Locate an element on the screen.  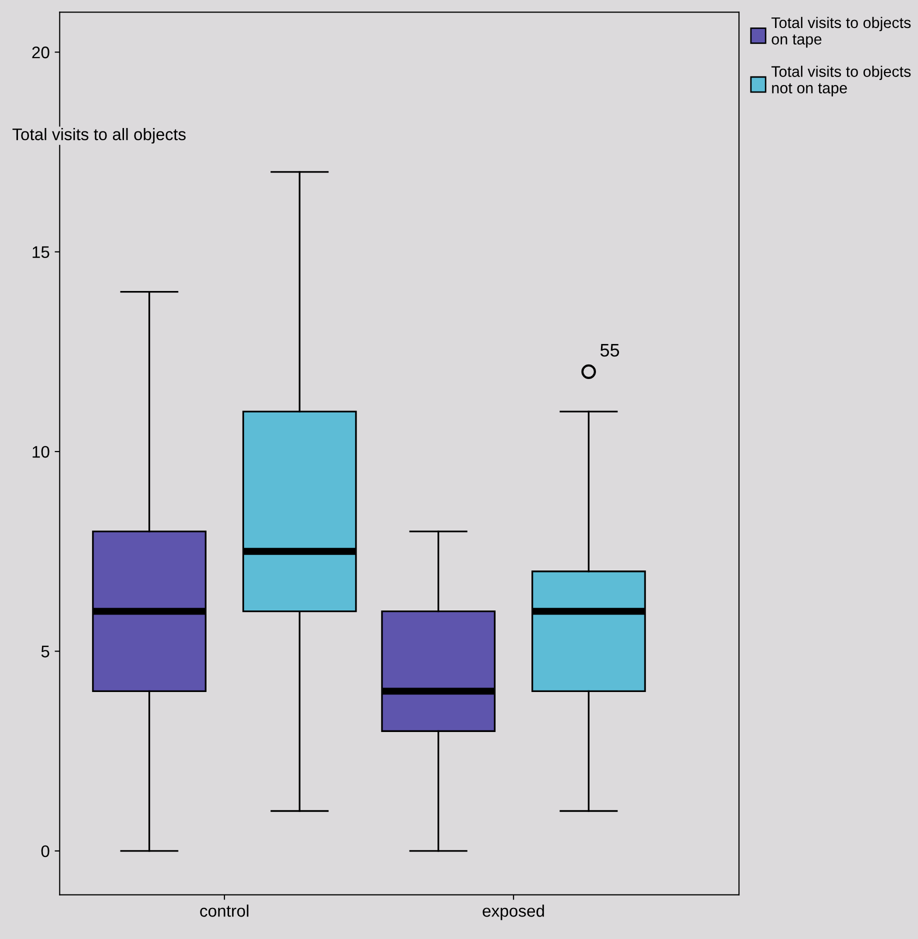
legend-label: Total visits to objects not on tape is located at coordinates (841, 81).